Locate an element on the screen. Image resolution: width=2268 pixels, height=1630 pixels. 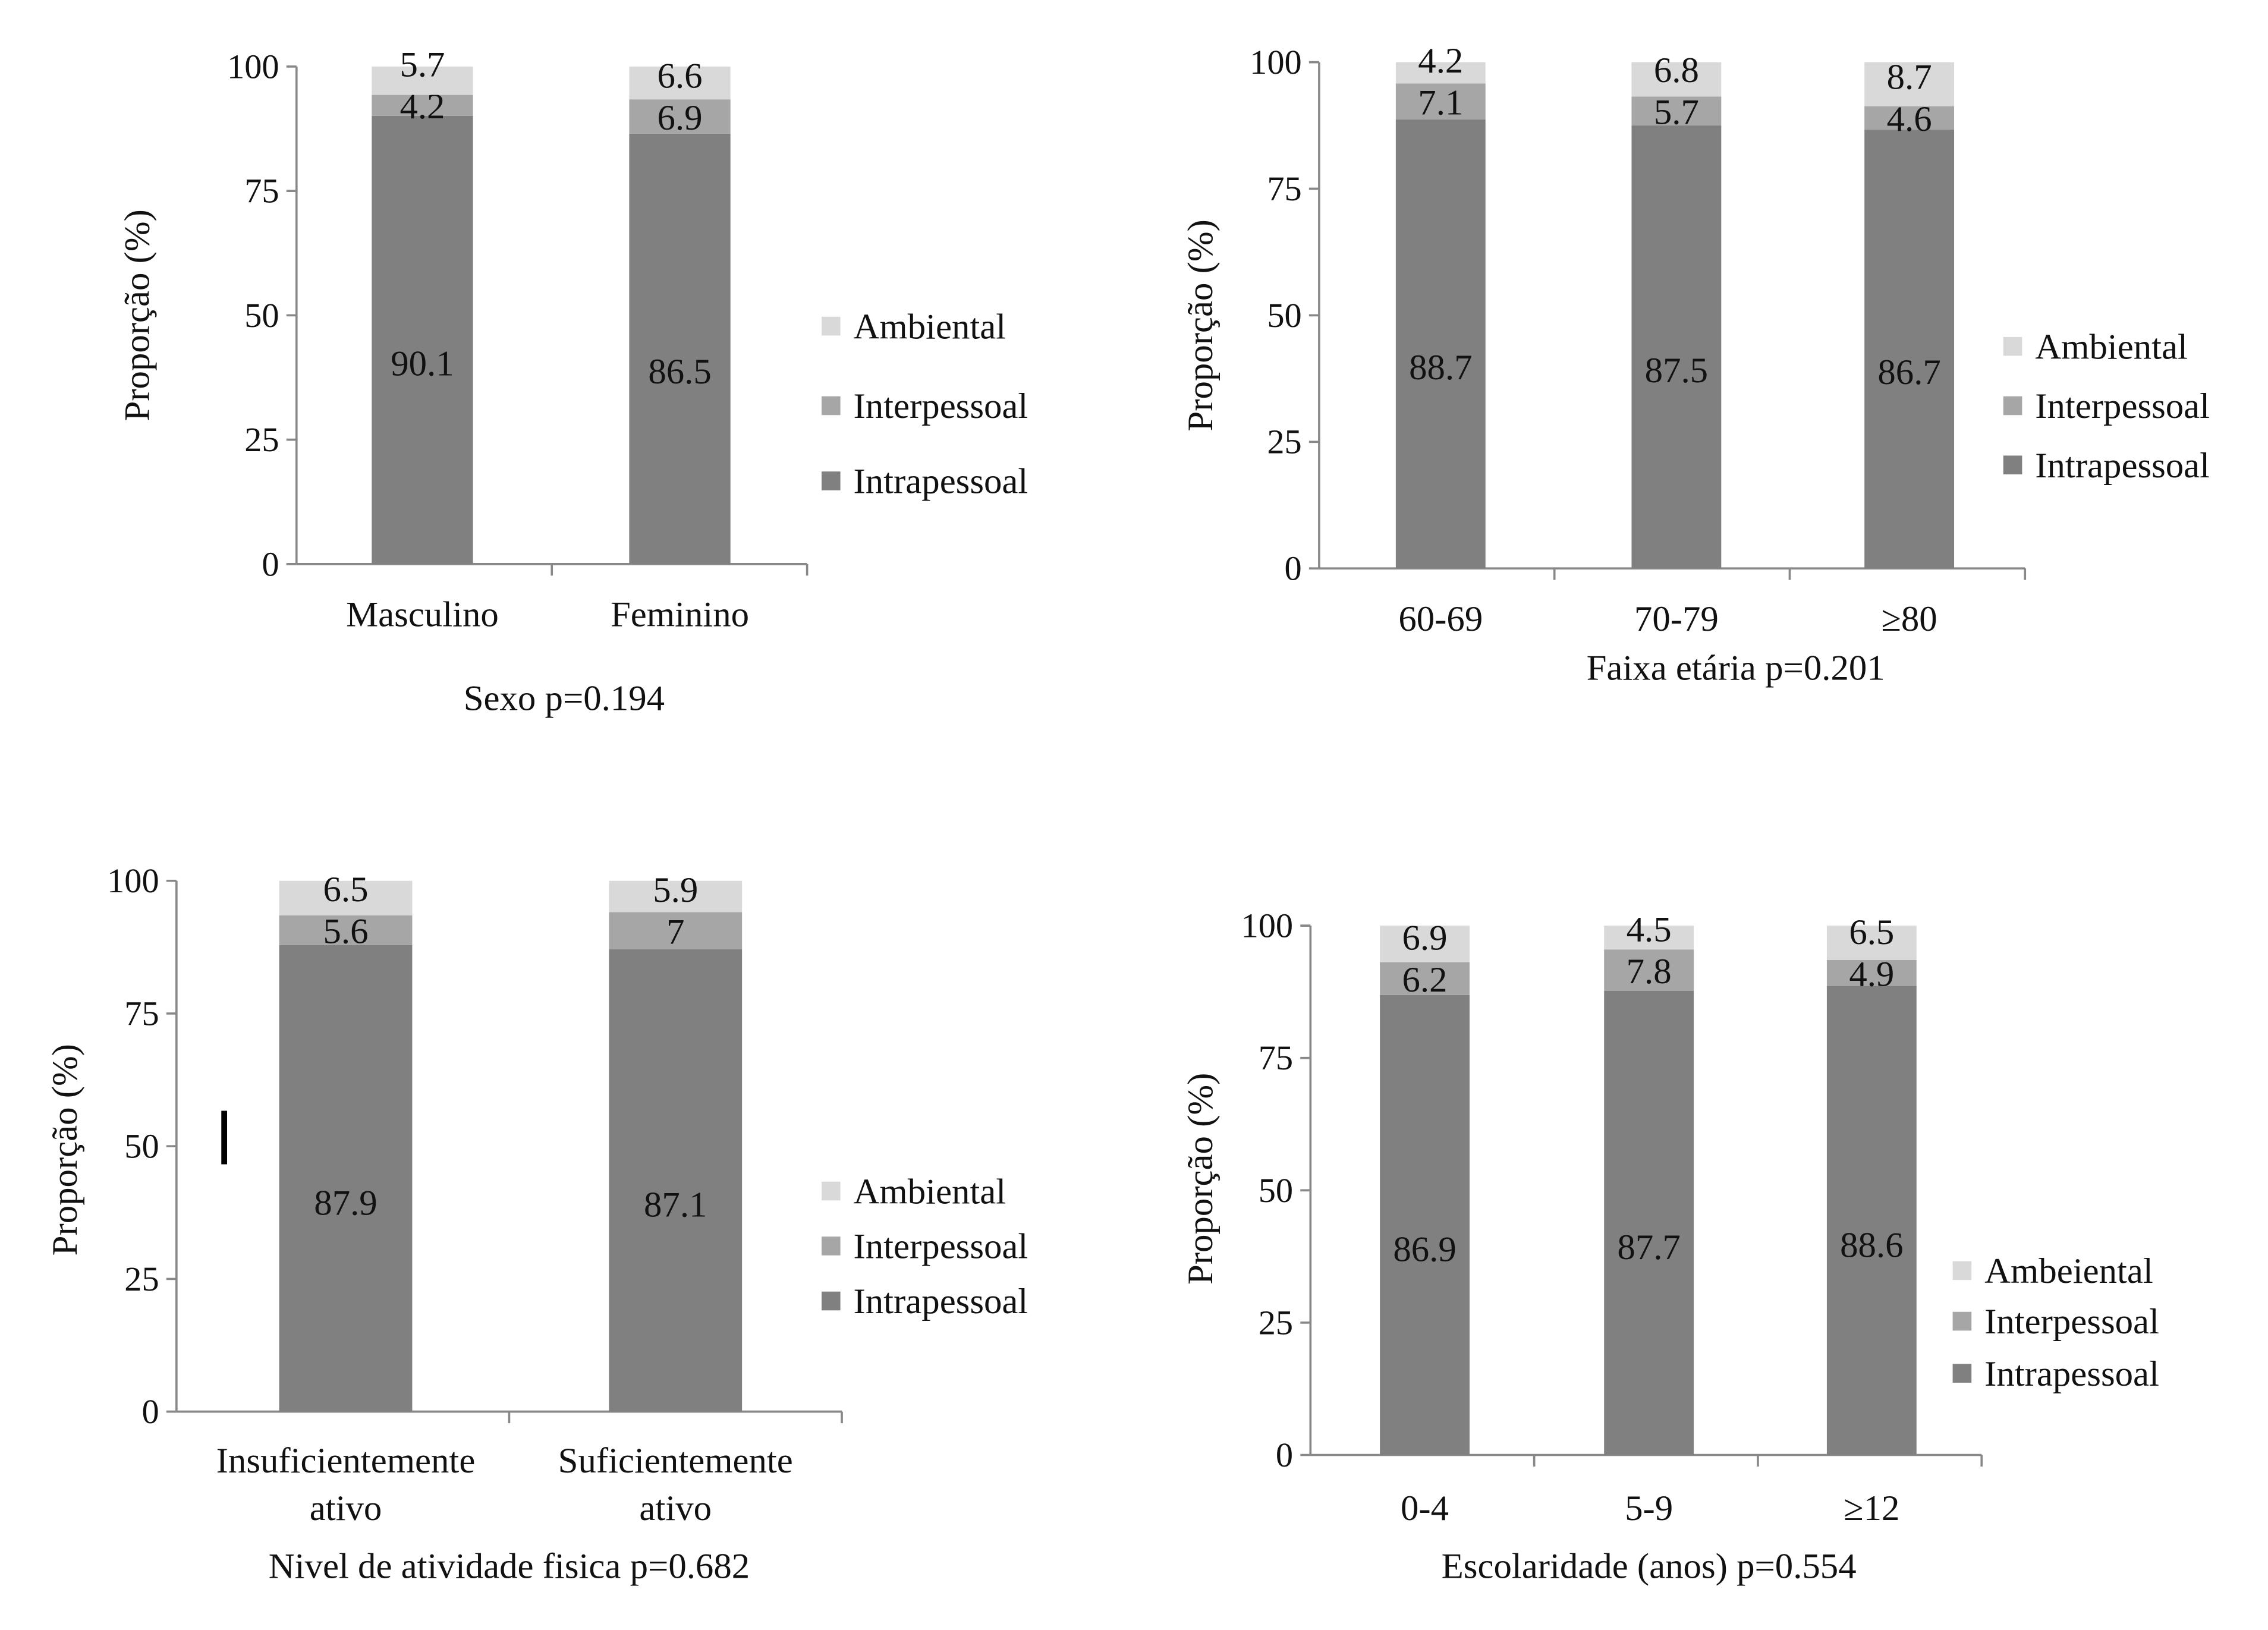
data-label: 87.5 is located at coordinates (1677, 371).